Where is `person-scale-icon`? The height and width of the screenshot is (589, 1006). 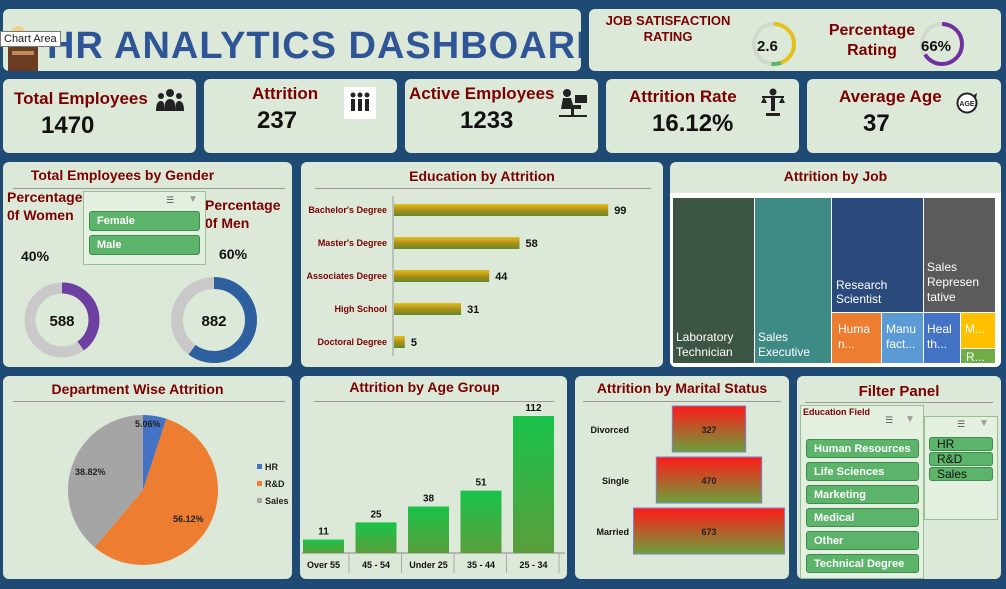 person-scale-icon is located at coordinates (773, 102).